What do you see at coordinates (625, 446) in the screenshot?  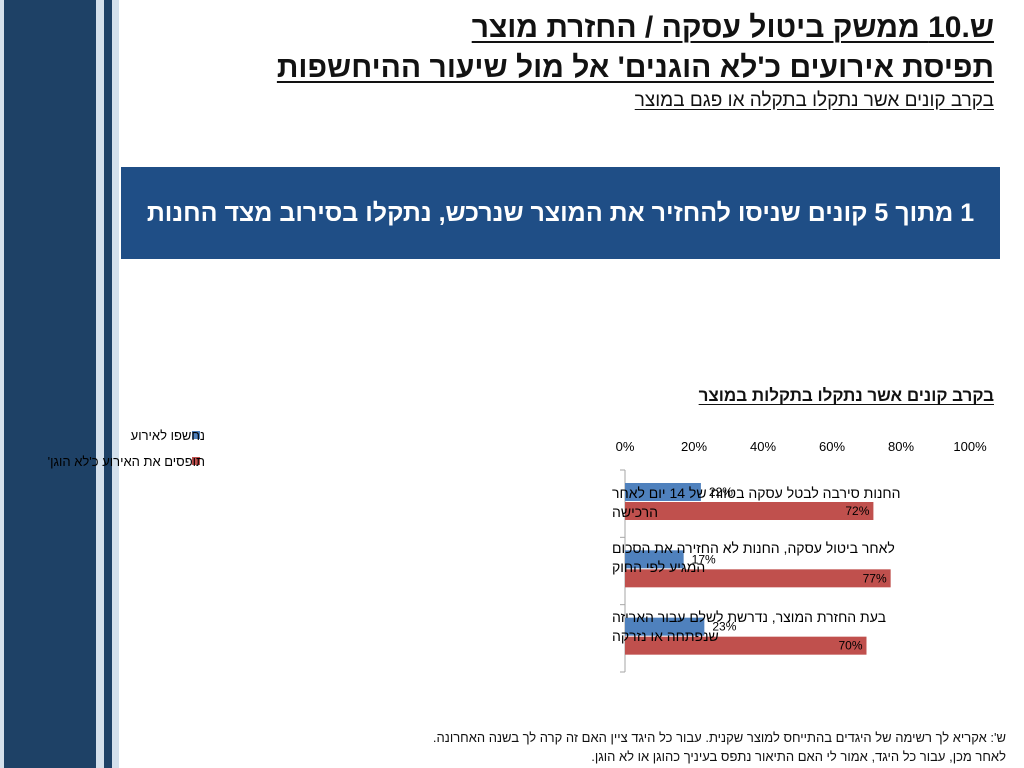 I see `x-tick-label: 0%` at bounding box center [625, 446].